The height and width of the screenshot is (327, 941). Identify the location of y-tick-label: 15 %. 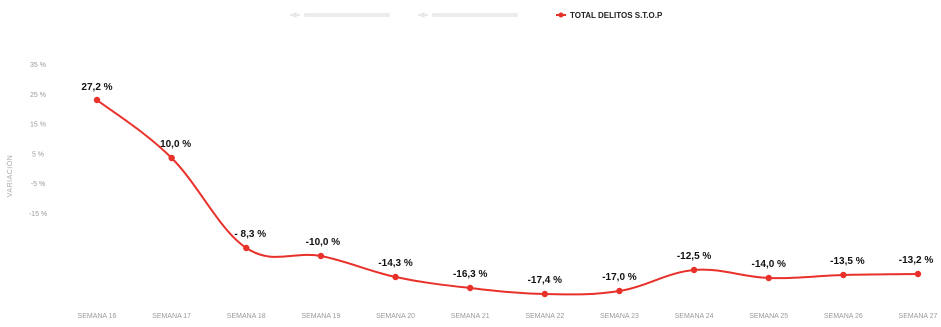
(38, 125).